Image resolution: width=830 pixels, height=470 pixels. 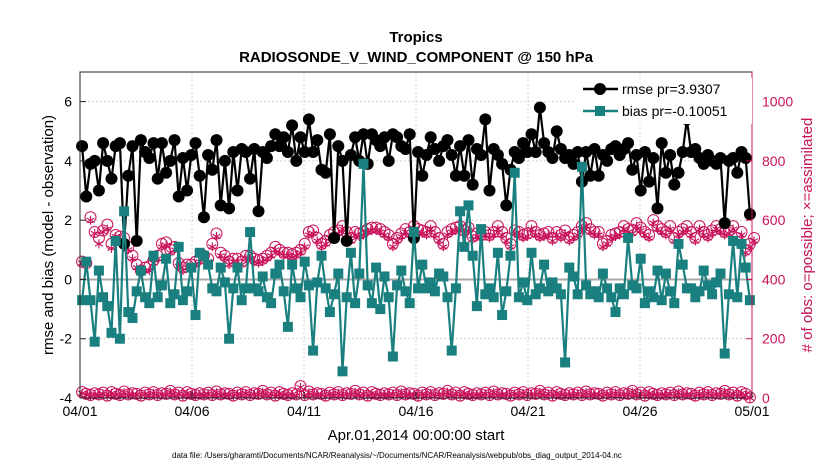 What do you see at coordinates (415, 411) in the screenshot?
I see `x-tick-label: 04/16` at bounding box center [415, 411].